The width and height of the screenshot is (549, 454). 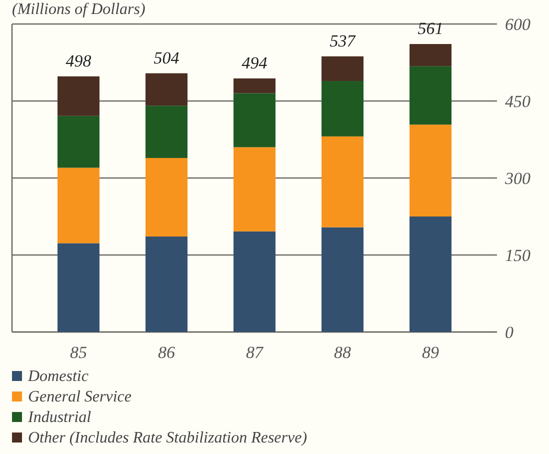 What do you see at coordinates (518, 24) in the screenshot?
I see `y-tick-label: 600` at bounding box center [518, 24].